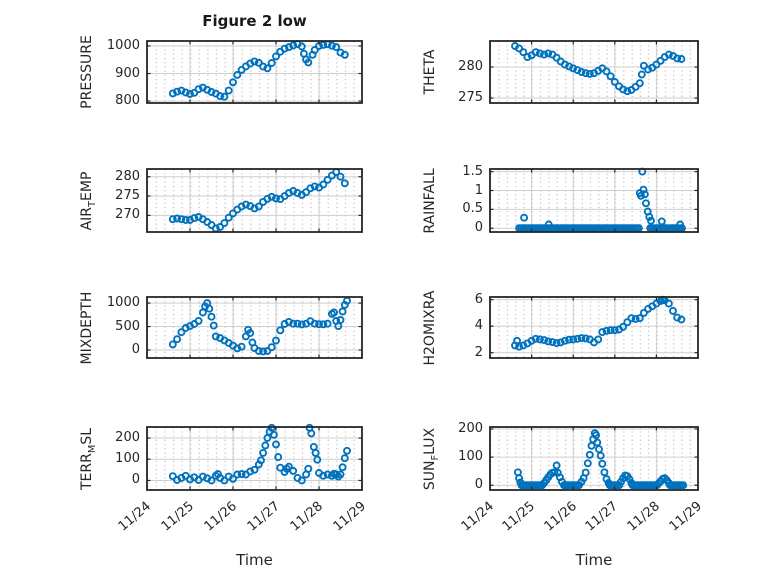 The image size is (778, 583). What do you see at coordinates (594, 327) in the screenshot?
I see `subplot-h2omixra-plot` at bounding box center [594, 327].